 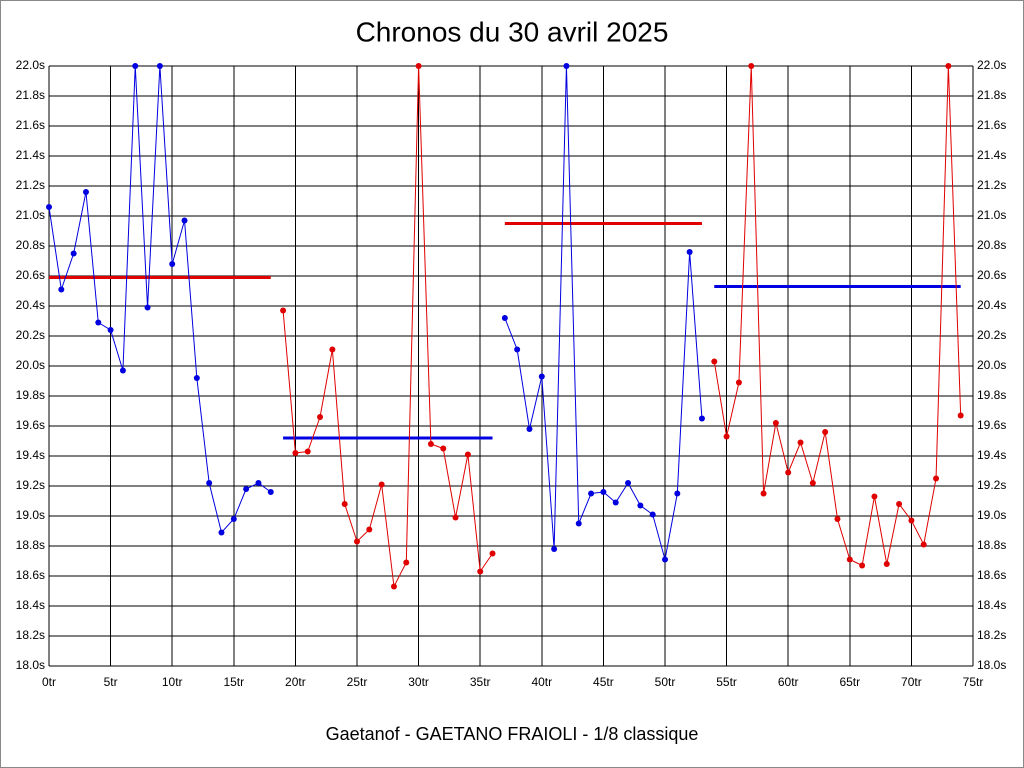 I want to click on series-line, so click(x=387, y=327).